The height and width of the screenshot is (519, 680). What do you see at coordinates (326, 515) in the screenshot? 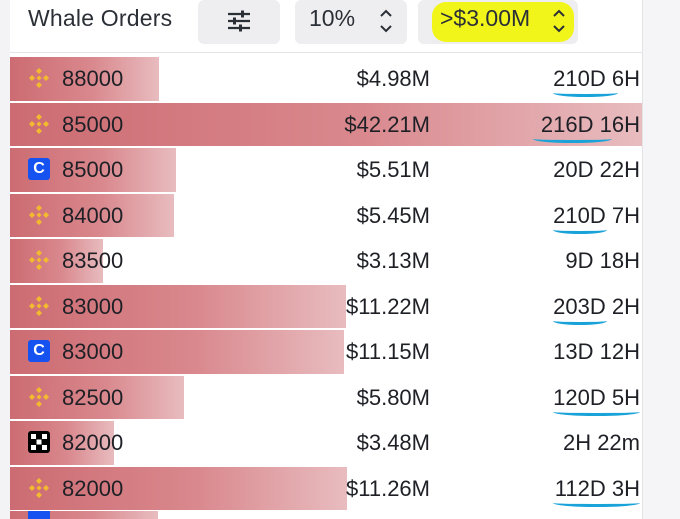
I see `order-row-partial` at bounding box center [326, 515].